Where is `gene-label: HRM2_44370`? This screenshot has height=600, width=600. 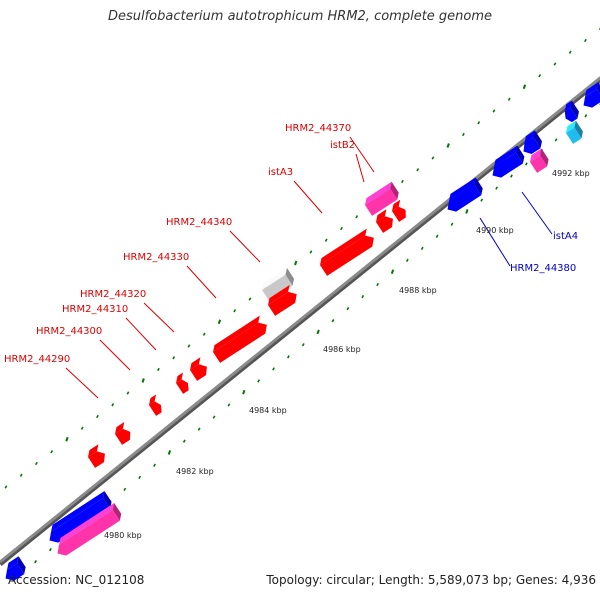 gene-label: HRM2_44370 is located at coordinates (318, 128).